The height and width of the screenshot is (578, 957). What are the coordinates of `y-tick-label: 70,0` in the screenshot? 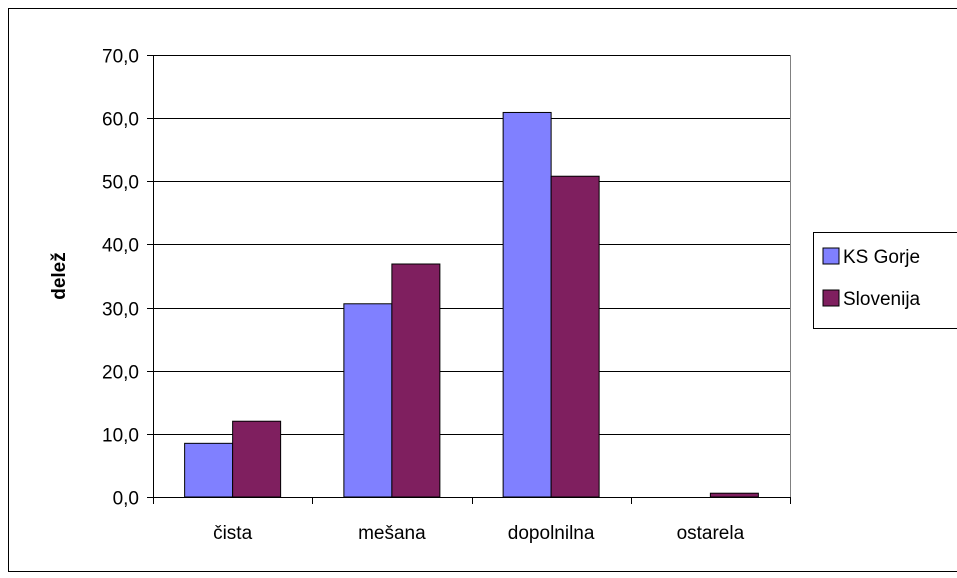 It's located at (120, 57).